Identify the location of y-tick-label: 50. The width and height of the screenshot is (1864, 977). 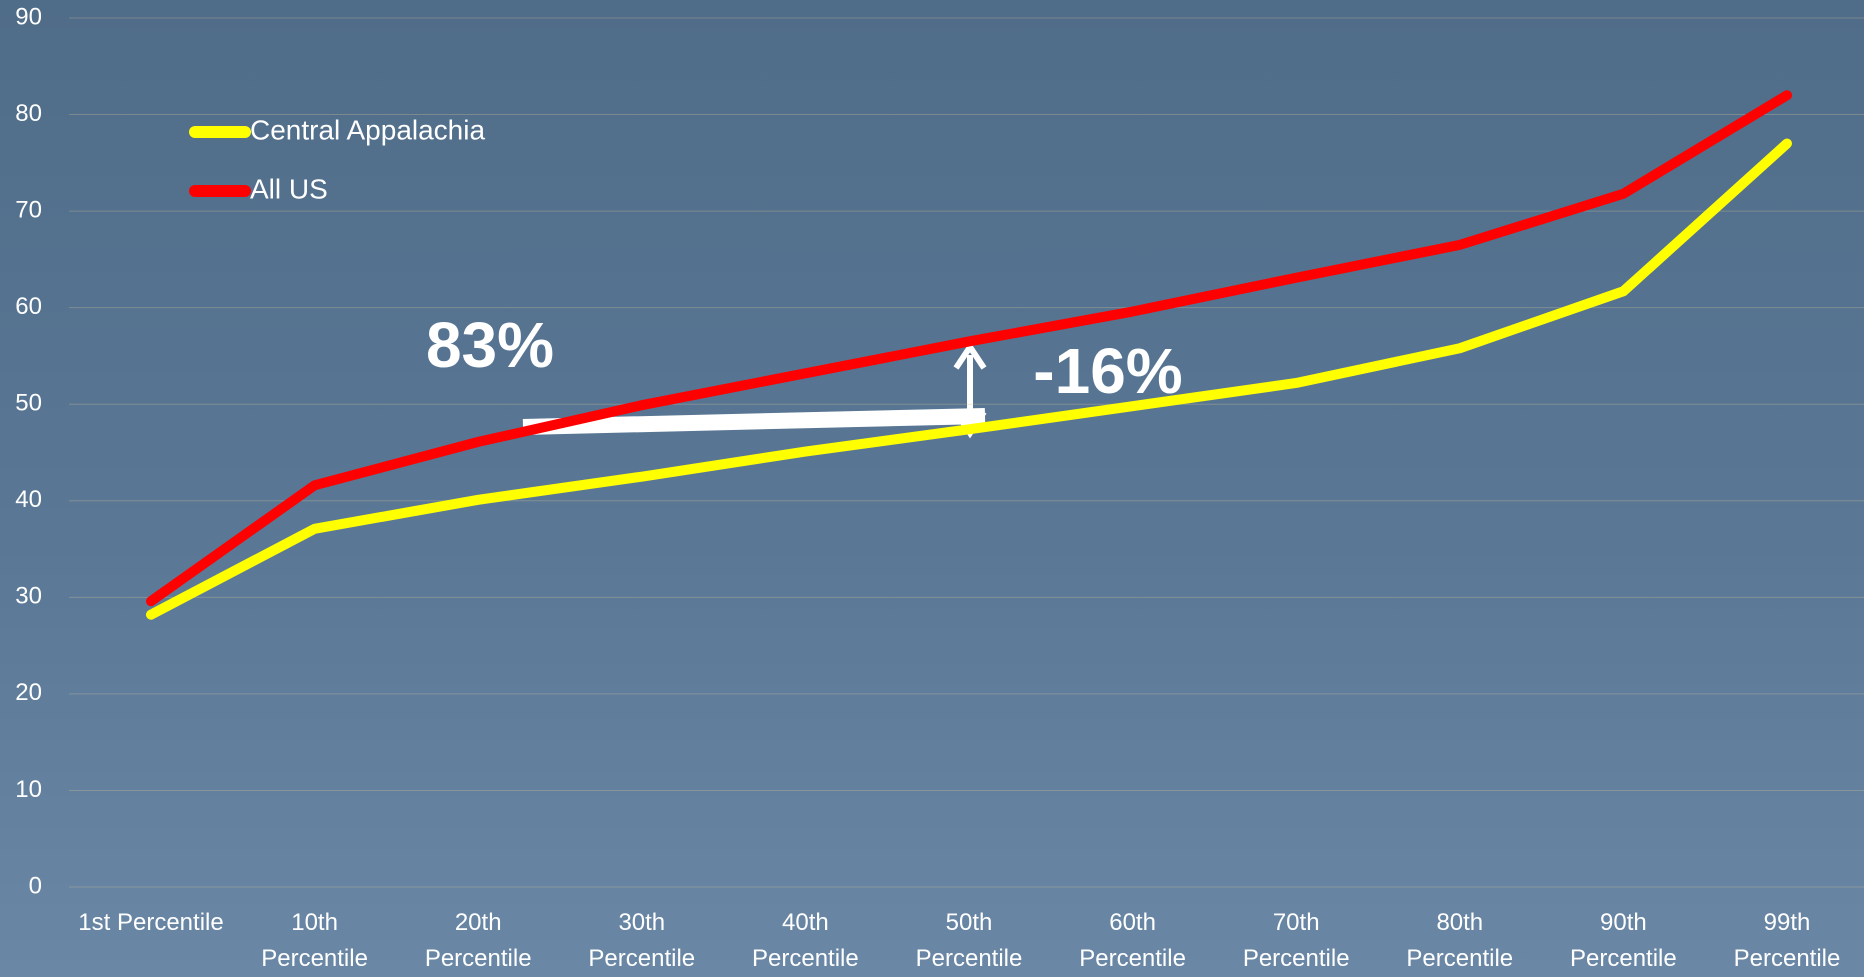
(28, 403).